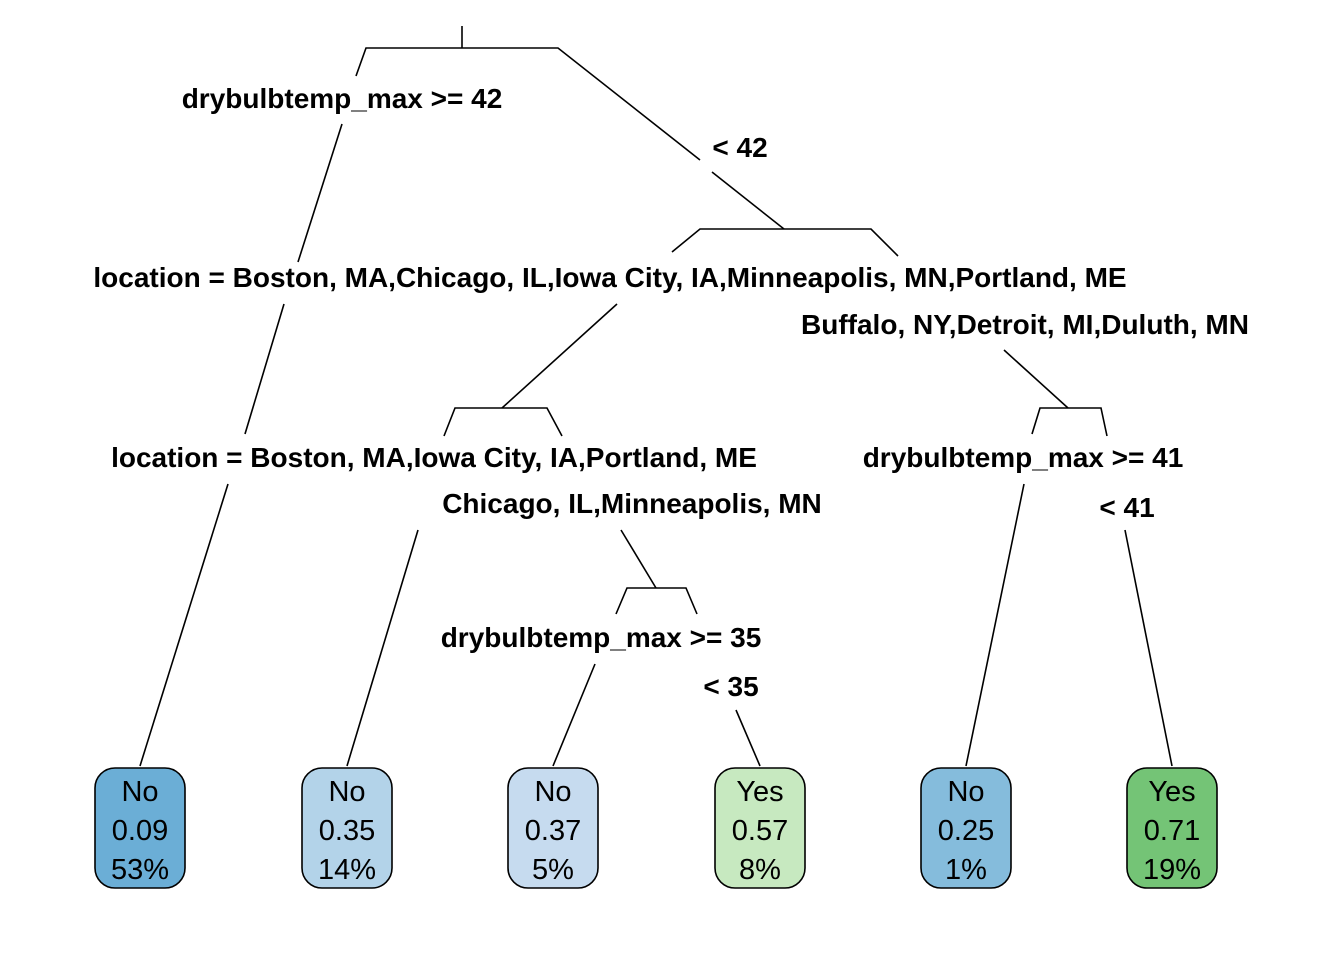 The height and width of the screenshot is (960, 1344). Describe the element at coordinates (632, 503) in the screenshot. I see `split-label-loc2-right: Chicago, IL,Minneapolis, MN` at that location.